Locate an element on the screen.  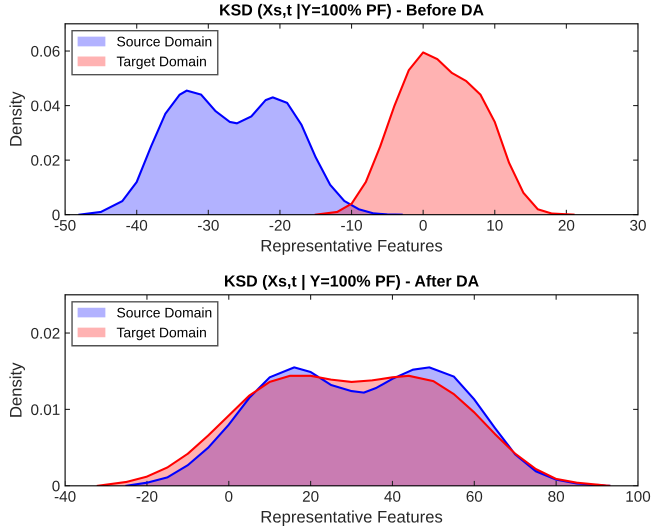
x-tick-label: -30 is located at coordinates (208, 225).